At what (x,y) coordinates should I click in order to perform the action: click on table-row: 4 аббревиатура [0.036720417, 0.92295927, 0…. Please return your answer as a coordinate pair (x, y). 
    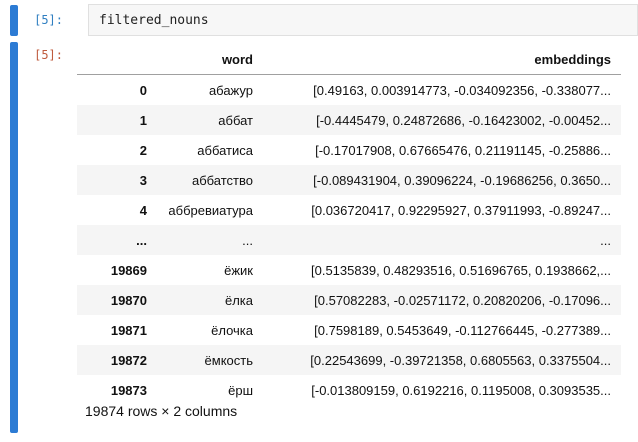
    Looking at the image, I should click on (349, 210).